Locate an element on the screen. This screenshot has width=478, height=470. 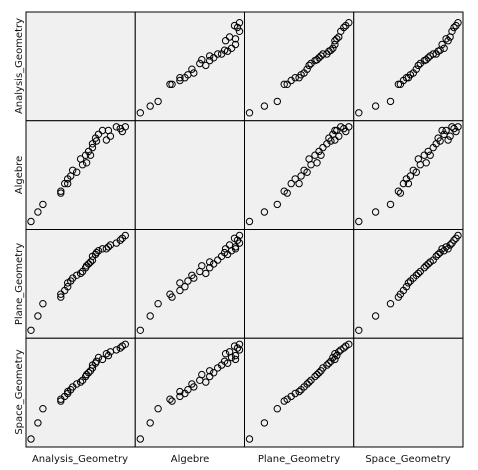
row-label-analysis-geometry: Analysis_Geometry is located at coordinates (19, 66).